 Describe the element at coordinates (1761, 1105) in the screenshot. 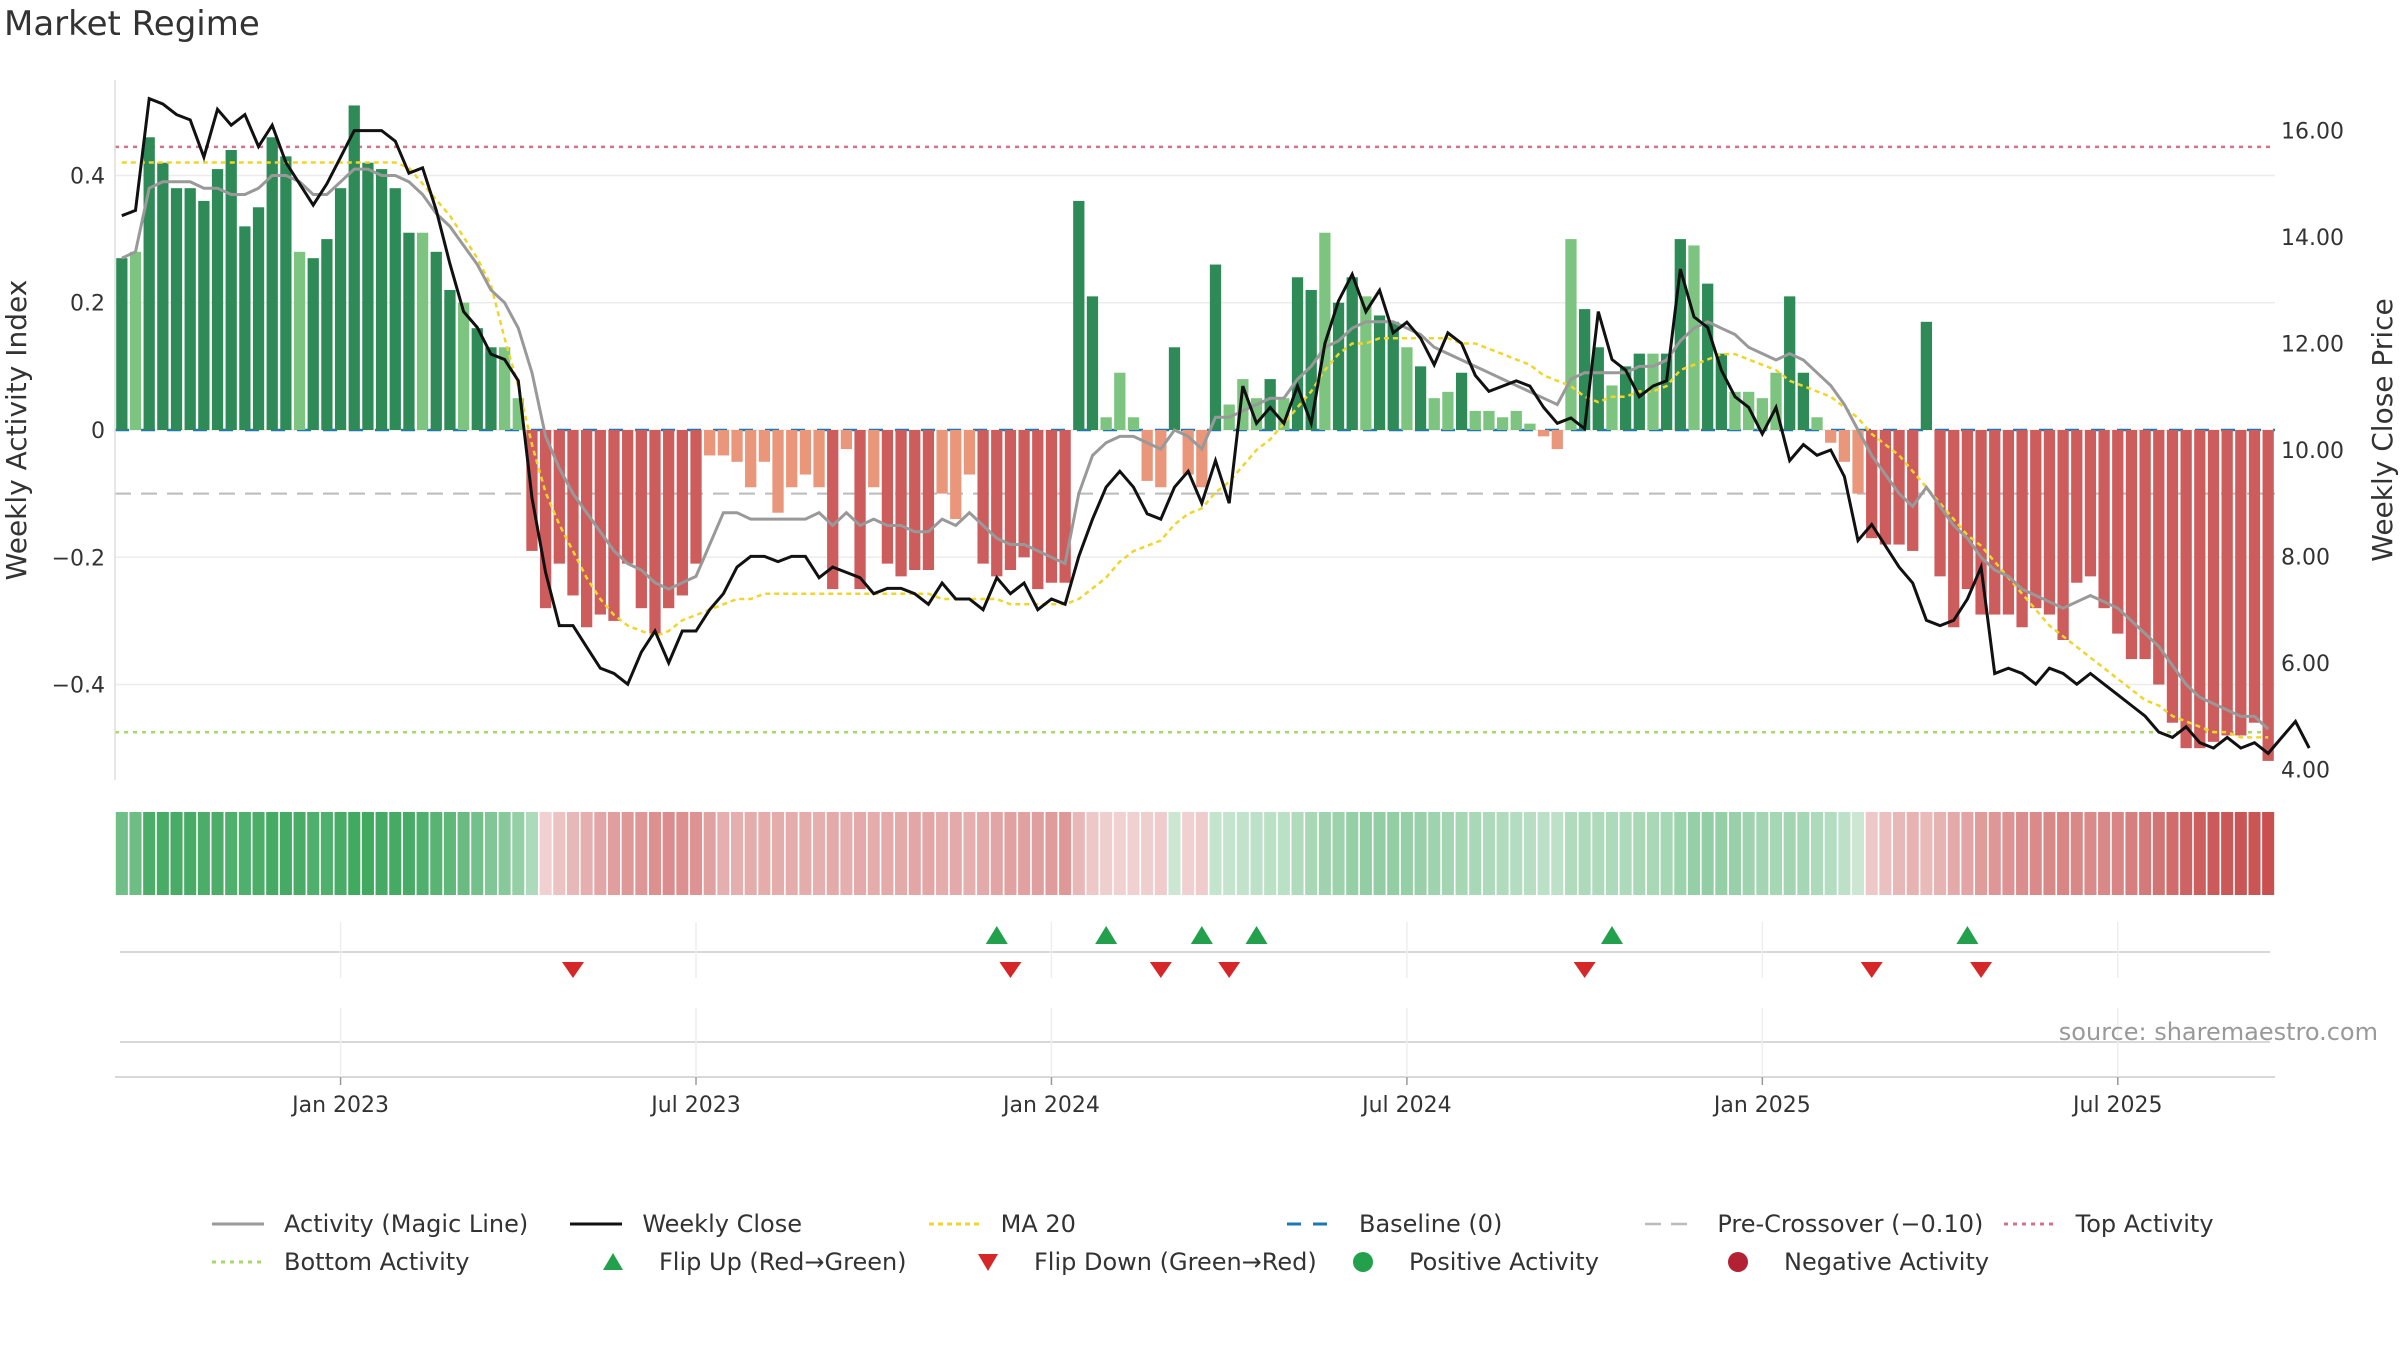

I see `x-tick-label: Jan 2025` at that location.